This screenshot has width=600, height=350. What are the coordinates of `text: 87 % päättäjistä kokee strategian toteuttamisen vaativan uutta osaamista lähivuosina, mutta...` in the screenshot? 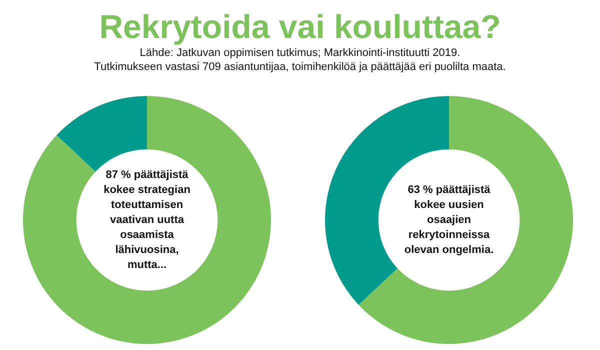 It's located at (147, 220).